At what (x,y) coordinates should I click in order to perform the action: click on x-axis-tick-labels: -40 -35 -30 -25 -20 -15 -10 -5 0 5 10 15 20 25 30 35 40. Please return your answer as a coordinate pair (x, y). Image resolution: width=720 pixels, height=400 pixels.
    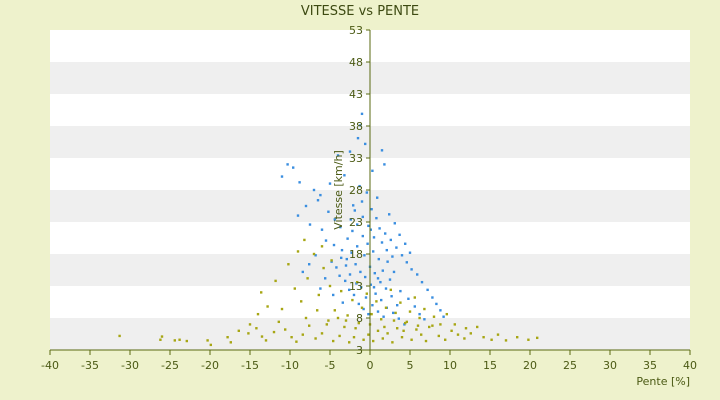
    Looking at the image, I should click on (369, 365).